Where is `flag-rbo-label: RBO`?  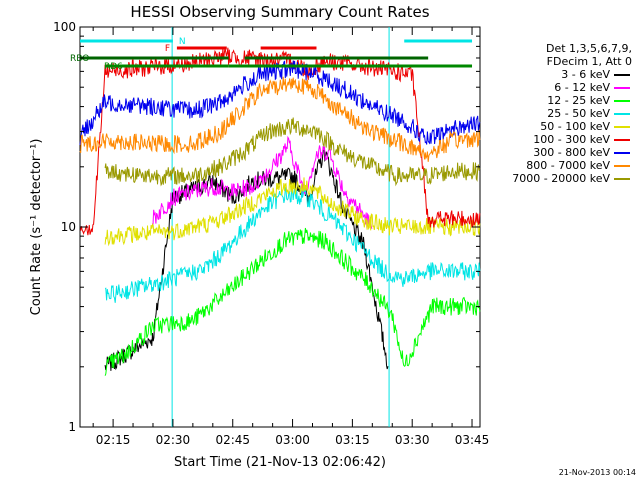 flag-rbo-label: RBO is located at coordinates (79, 59).